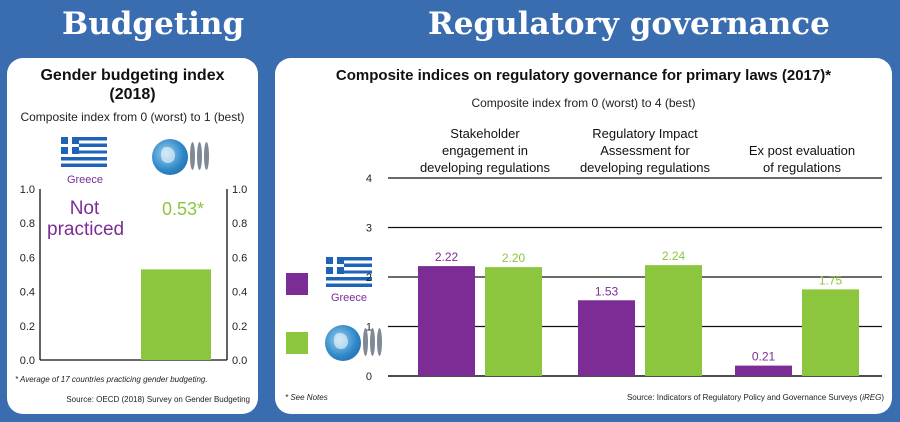  Describe the element at coordinates (369, 229) in the screenshot. I see `y-tick-label: 3` at that location.